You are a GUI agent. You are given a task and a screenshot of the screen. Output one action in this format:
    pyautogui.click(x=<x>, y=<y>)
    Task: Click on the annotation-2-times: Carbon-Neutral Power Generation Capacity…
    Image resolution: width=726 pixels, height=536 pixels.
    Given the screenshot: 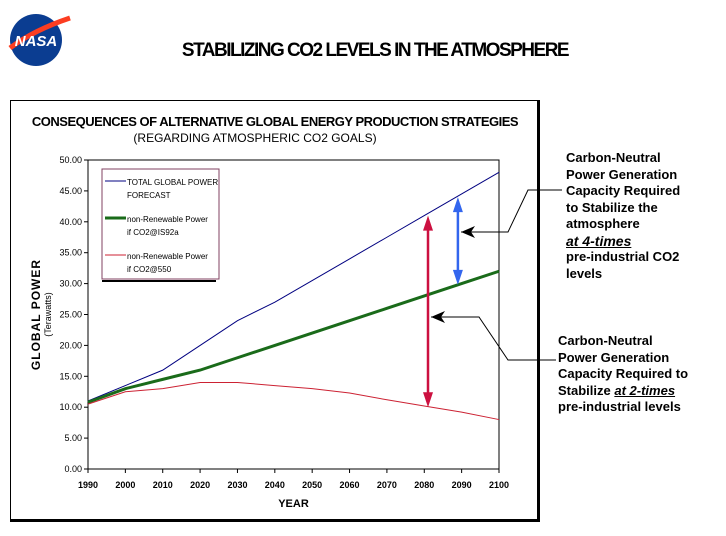 What is the action you would take?
    pyautogui.click(x=623, y=374)
    